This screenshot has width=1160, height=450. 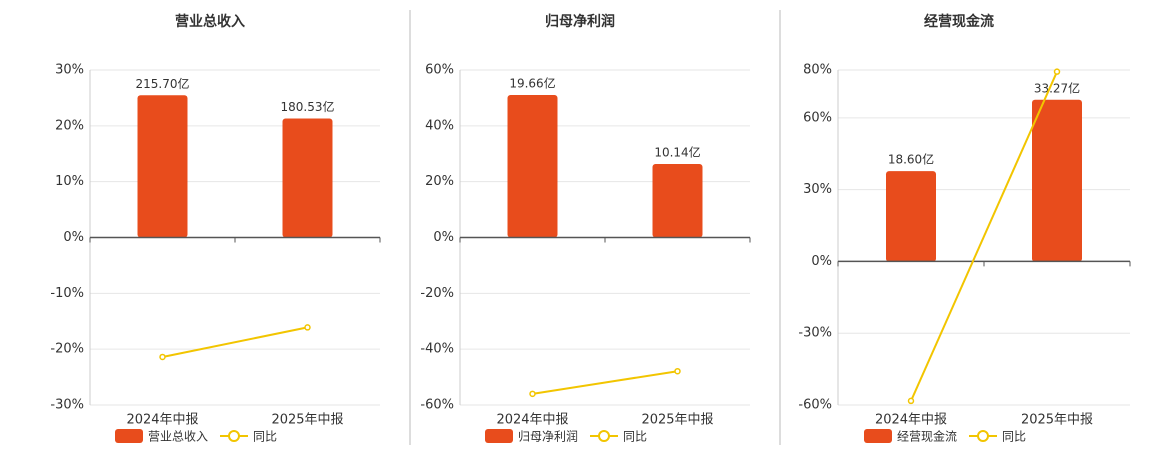 I want to click on value-label: 18.60亿, so click(x=911, y=159).